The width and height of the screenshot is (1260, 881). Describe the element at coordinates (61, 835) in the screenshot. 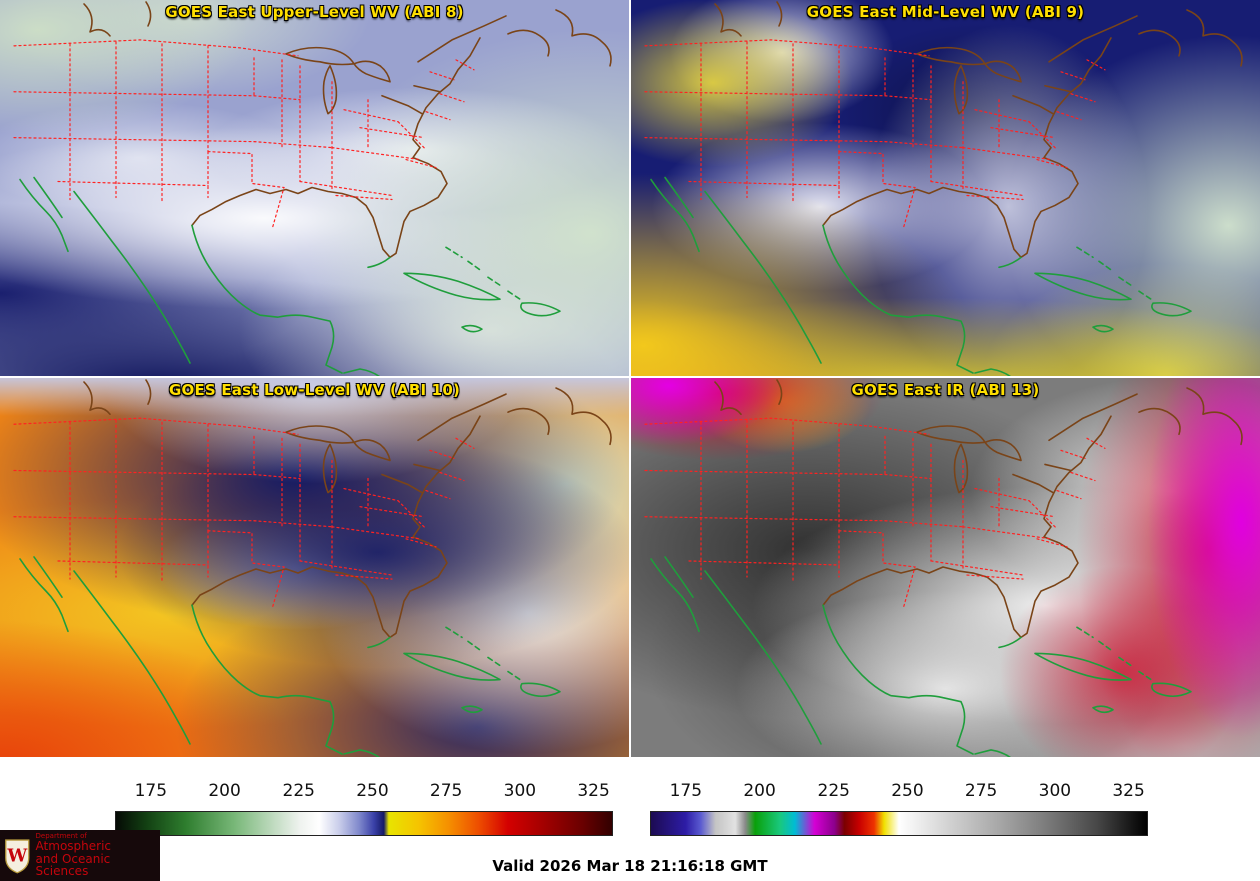

I see `logo-line-1: Department of` at that location.